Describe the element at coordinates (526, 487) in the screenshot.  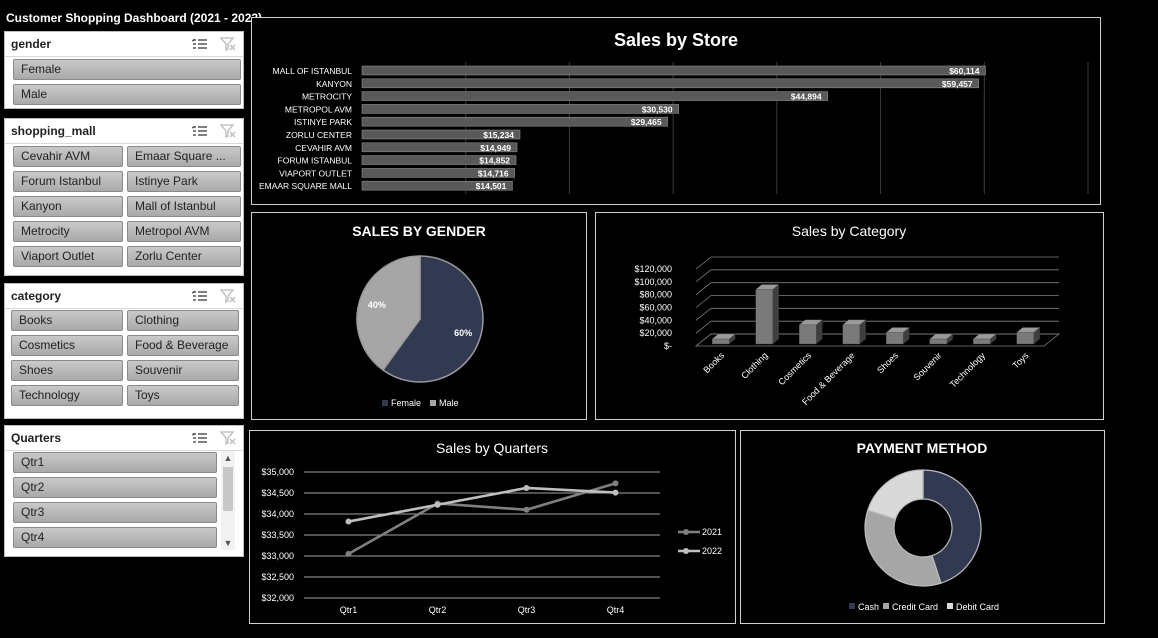
I see `series-point-2022` at that location.